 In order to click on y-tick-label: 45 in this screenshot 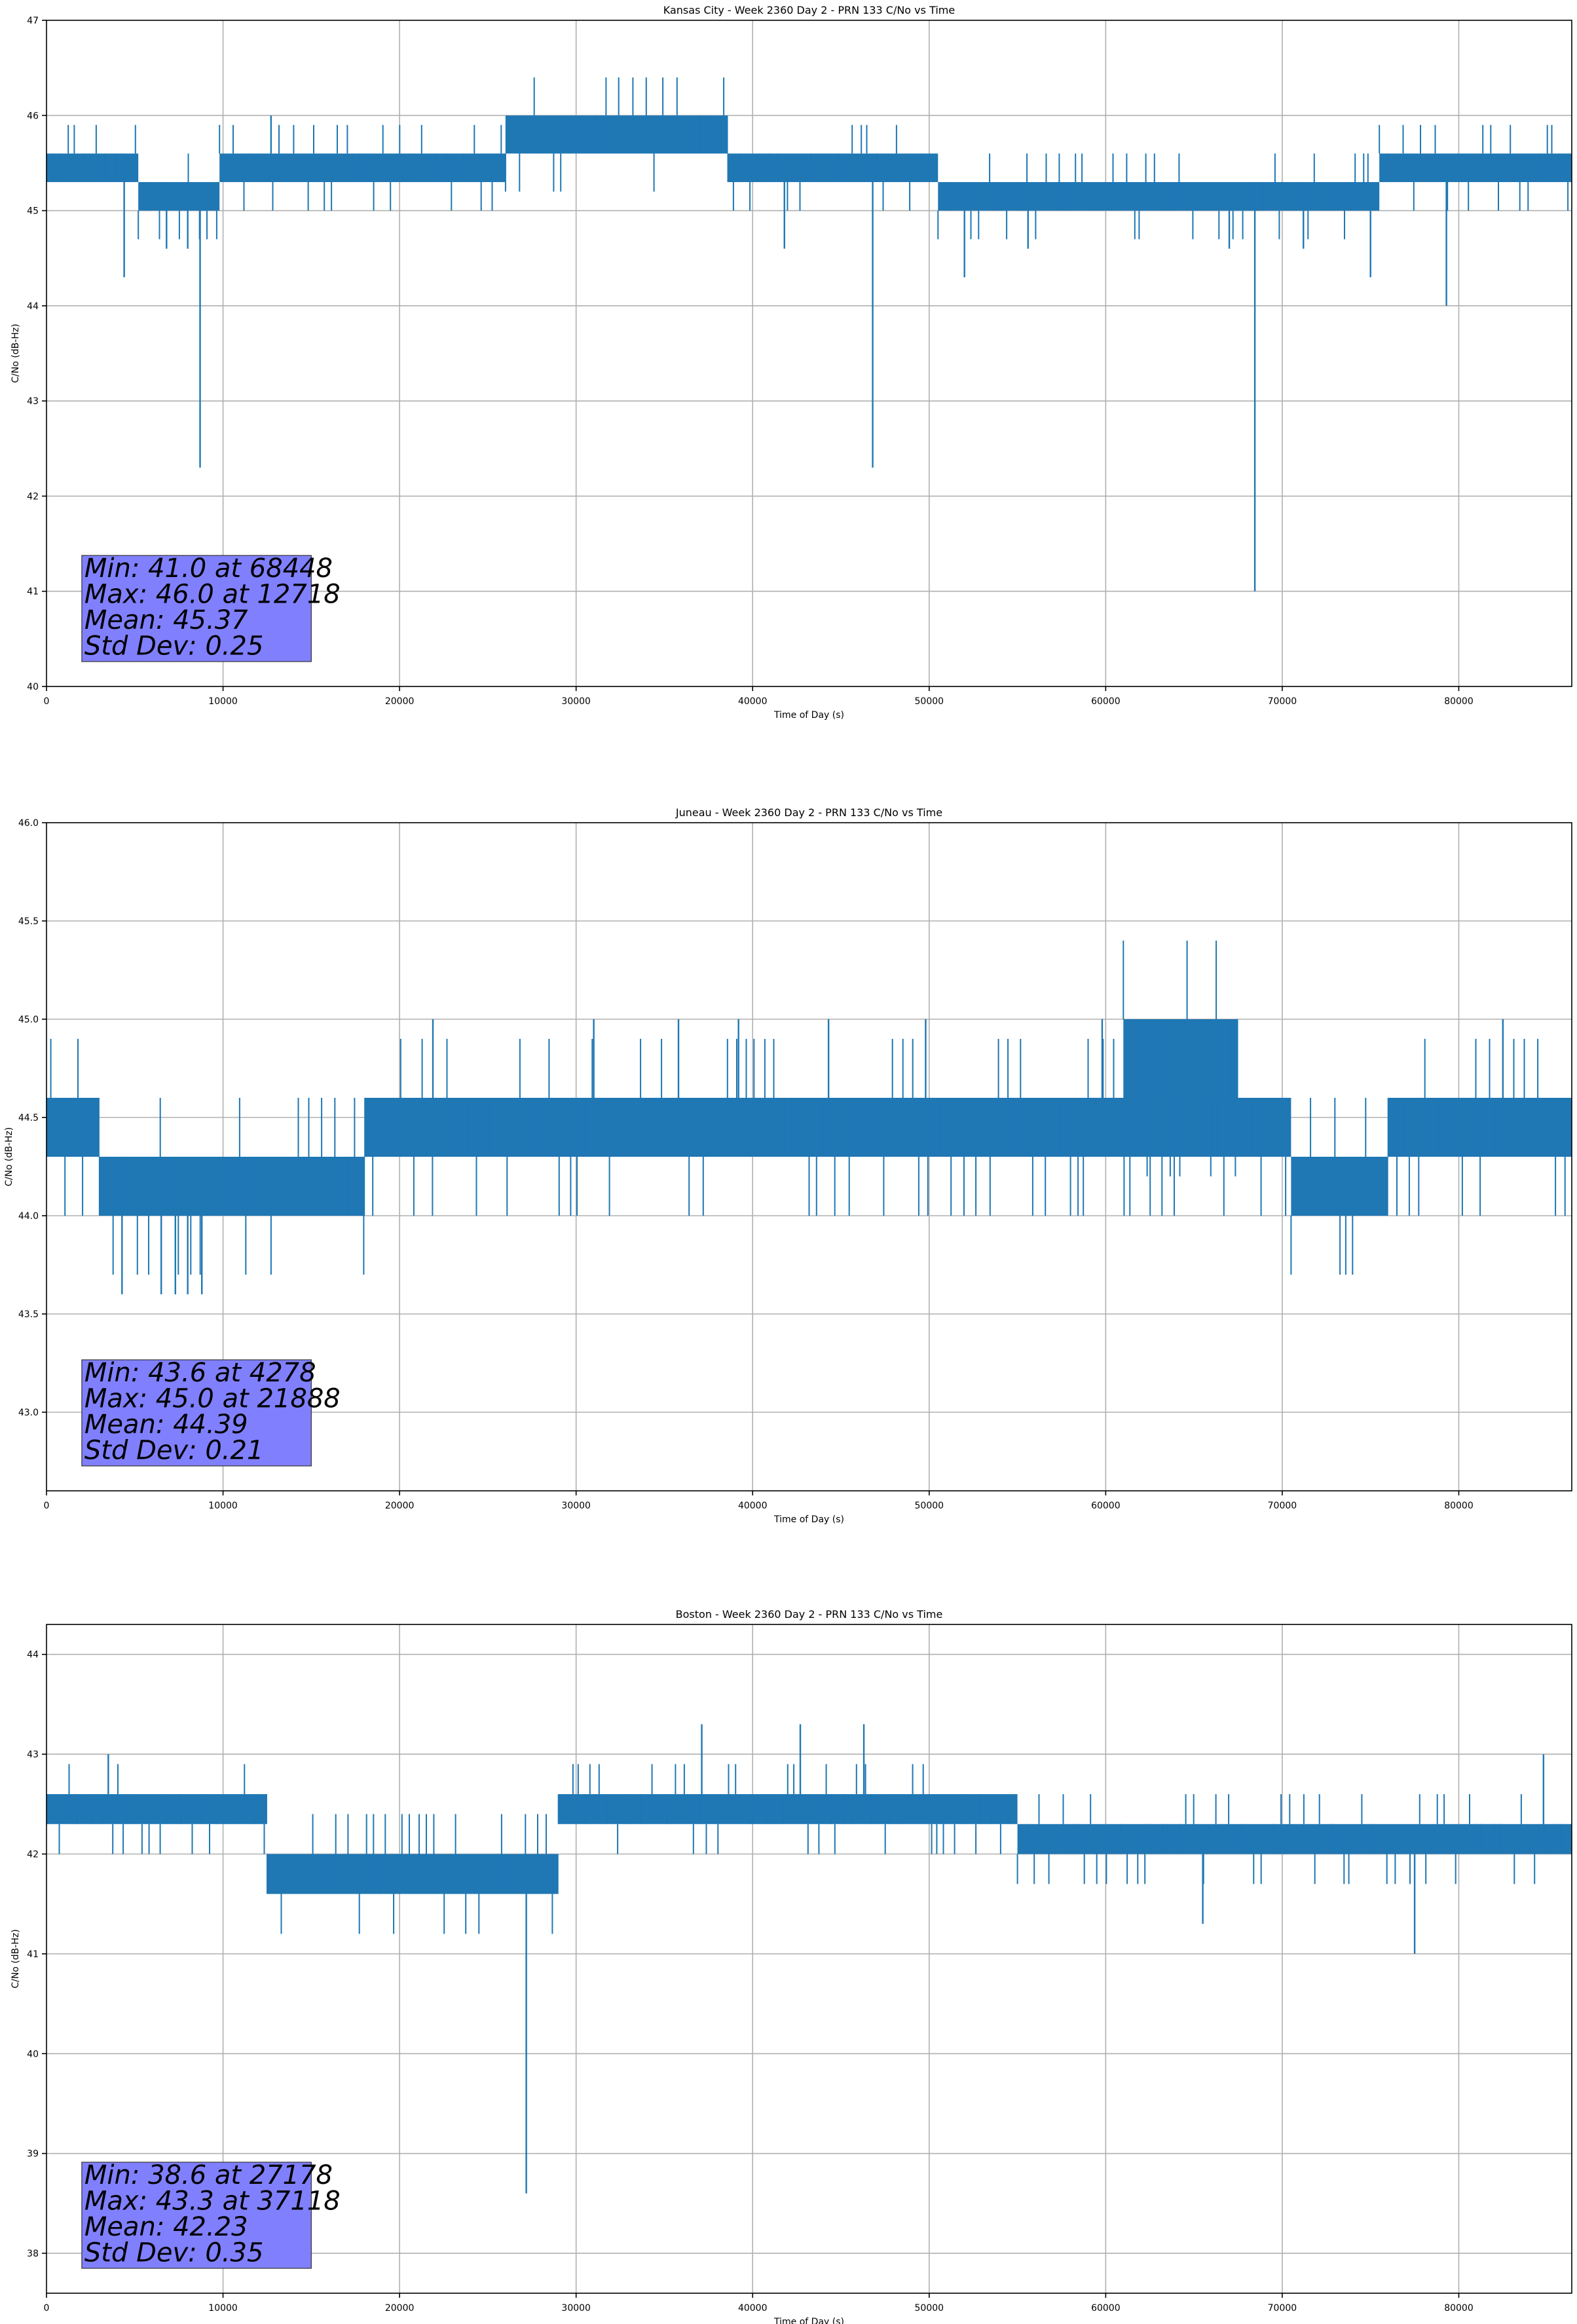, I will do `click(33, 211)`.